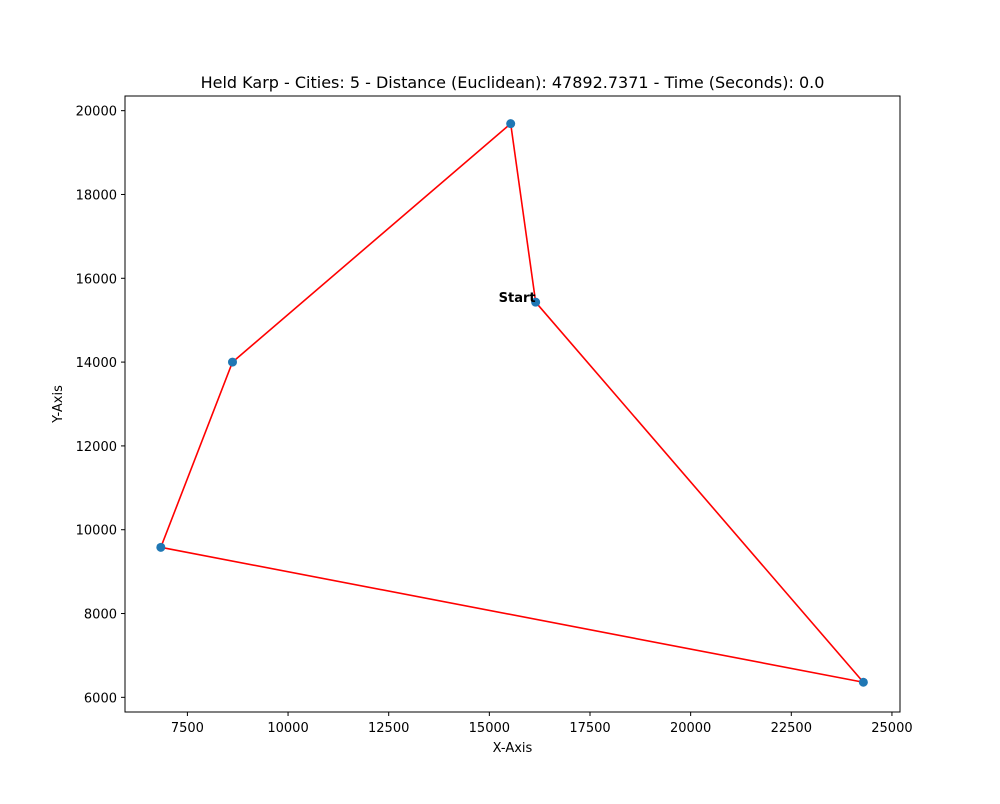 This screenshot has height=804, width=1000. I want to click on y-tick-label: 6000, so click(100, 698).